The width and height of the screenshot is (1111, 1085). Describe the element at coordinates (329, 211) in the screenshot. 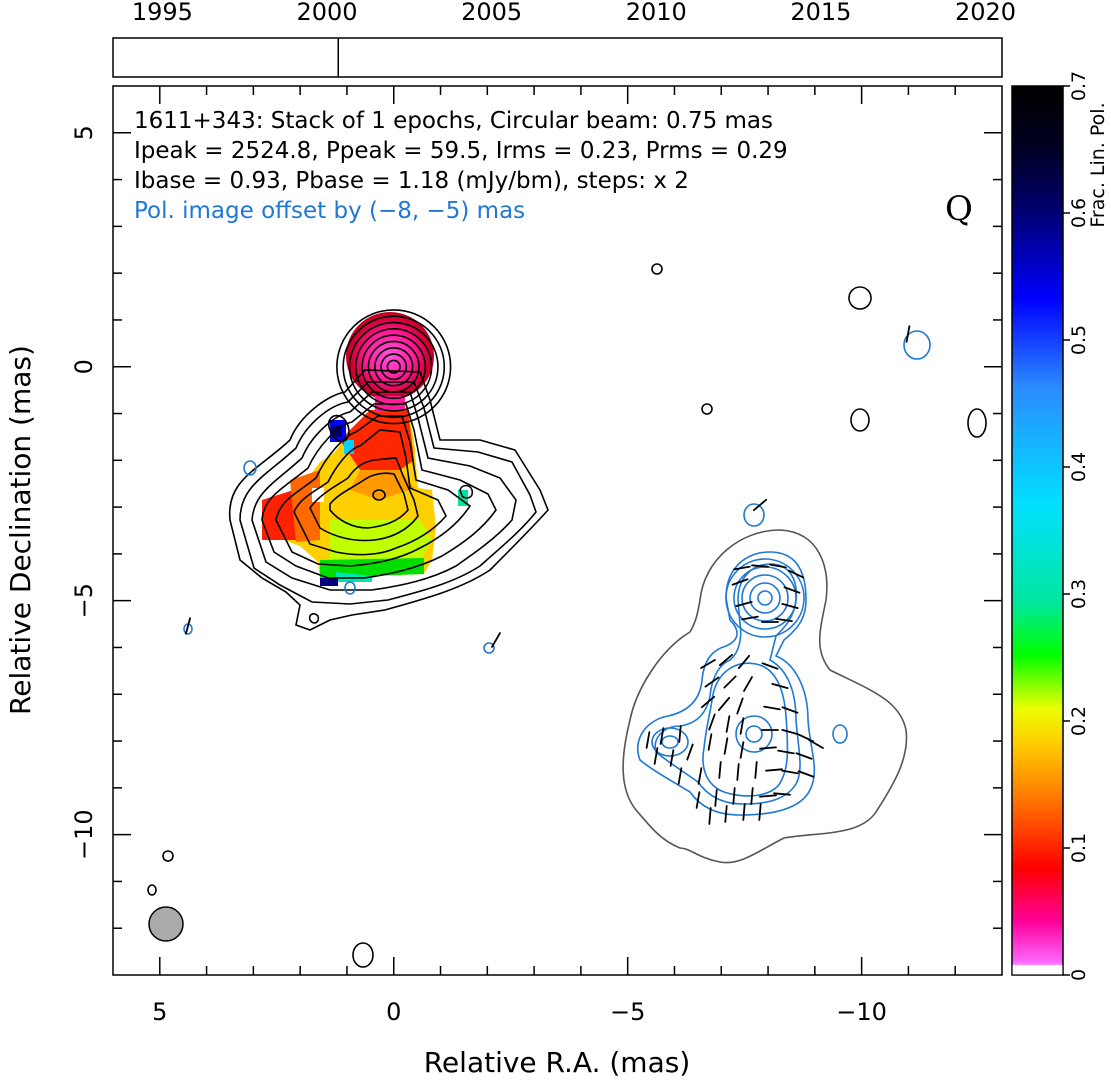

I see `annotation-line4: Pol. image offset by (−8, −5) mas` at that location.